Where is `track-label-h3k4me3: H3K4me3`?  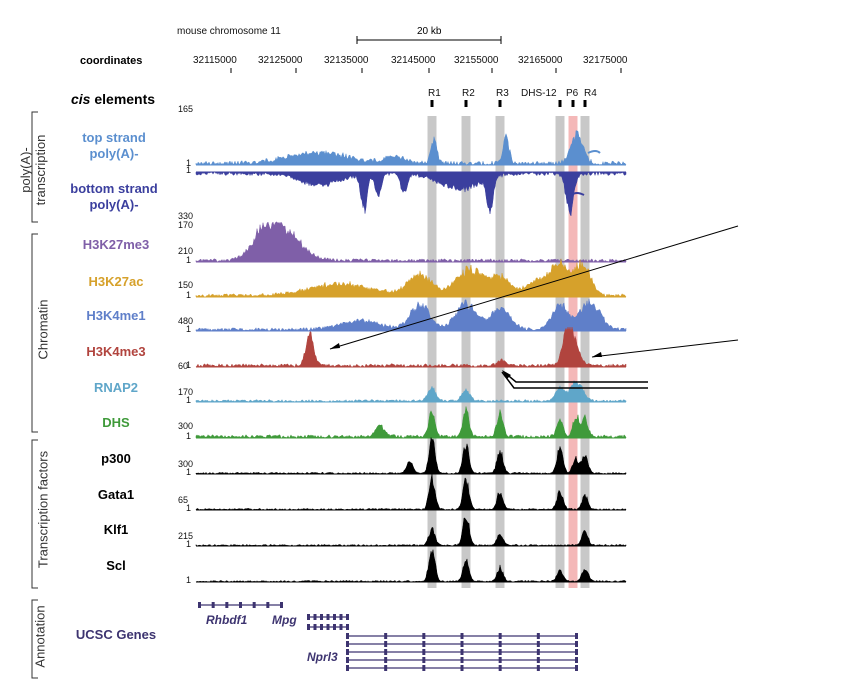
track-label-h3k4me3: H3K4me3 is located at coordinates (116, 351).